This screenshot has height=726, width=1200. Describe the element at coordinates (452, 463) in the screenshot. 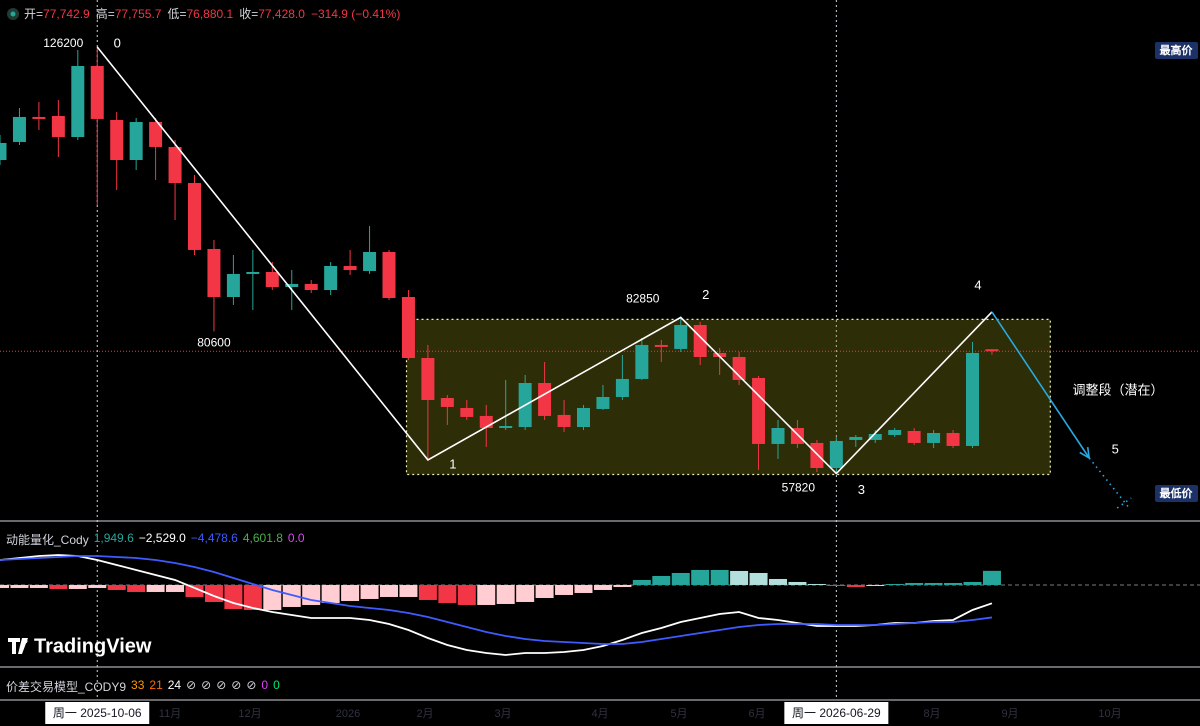

I see `wave-label: 1` at that location.